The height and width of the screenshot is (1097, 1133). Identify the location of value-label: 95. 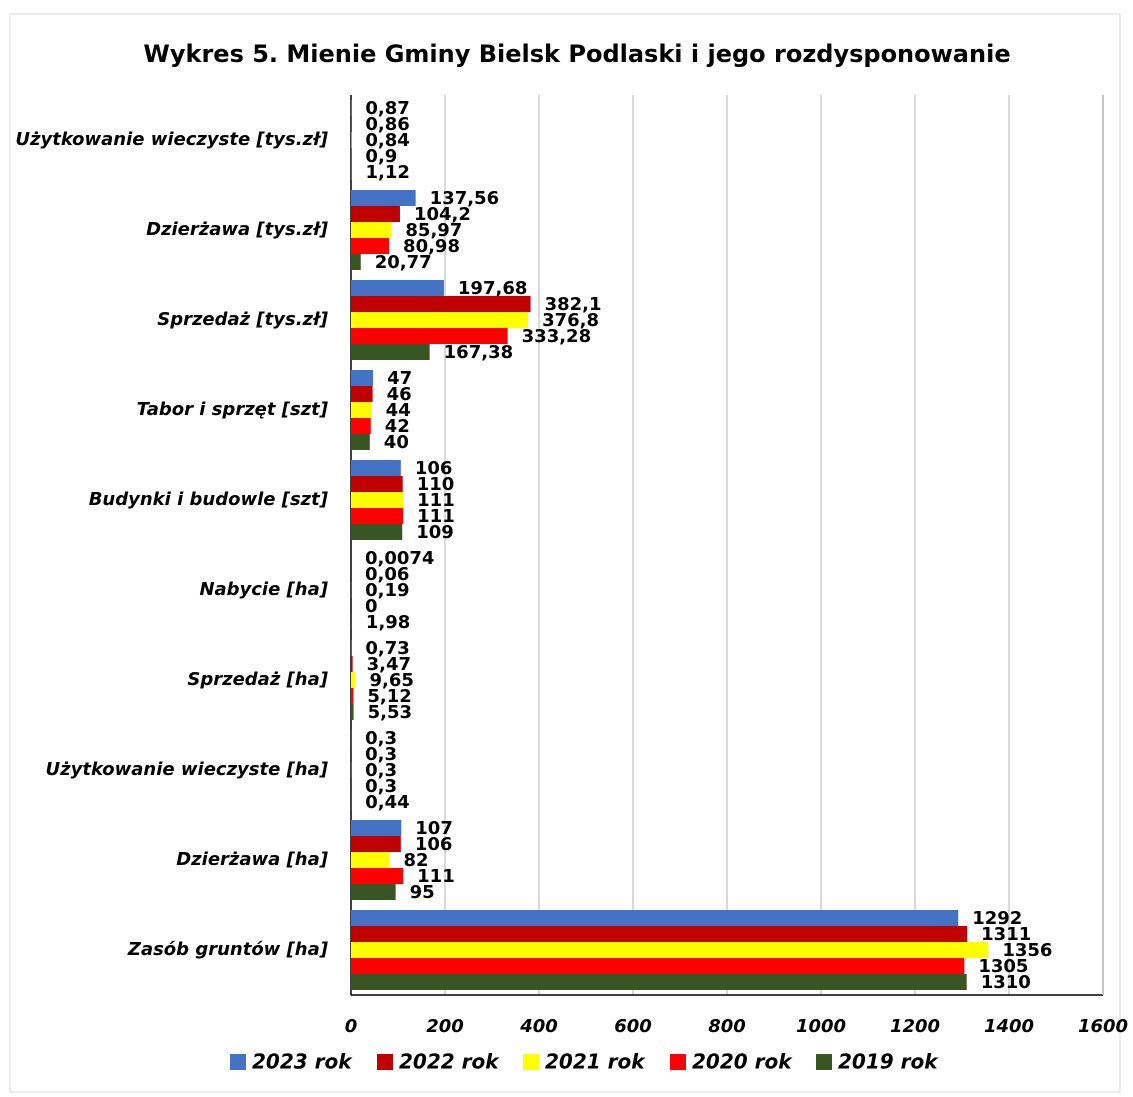
(422, 892).